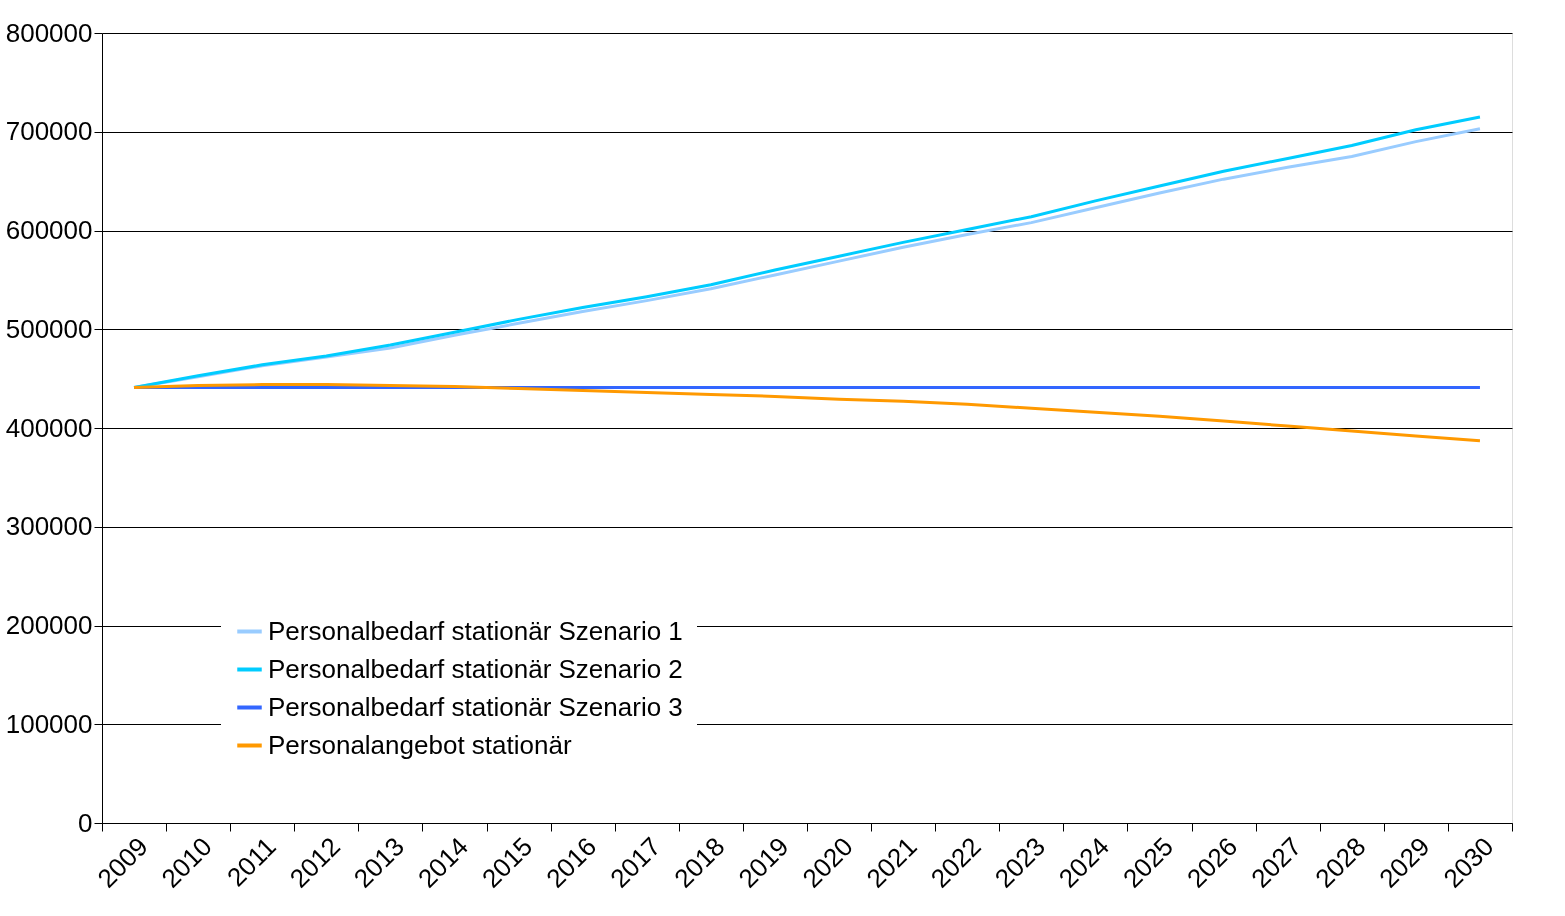 The width and height of the screenshot is (1565, 916). What do you see at coordinates (49, 723) in the screenshot?
I see `y-tick-label: 100000` at bounding box center [49, 723].